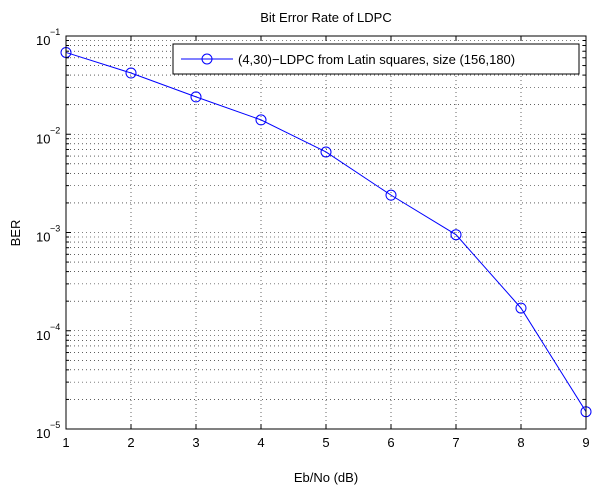  I want to click on x-tick-label: 6, so click(390, 442).